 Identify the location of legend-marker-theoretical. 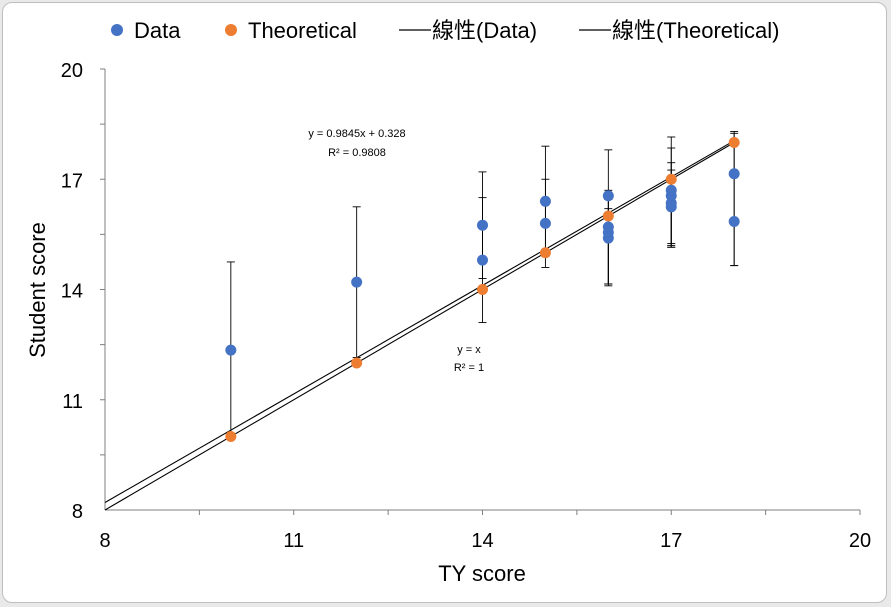
(231, 30).